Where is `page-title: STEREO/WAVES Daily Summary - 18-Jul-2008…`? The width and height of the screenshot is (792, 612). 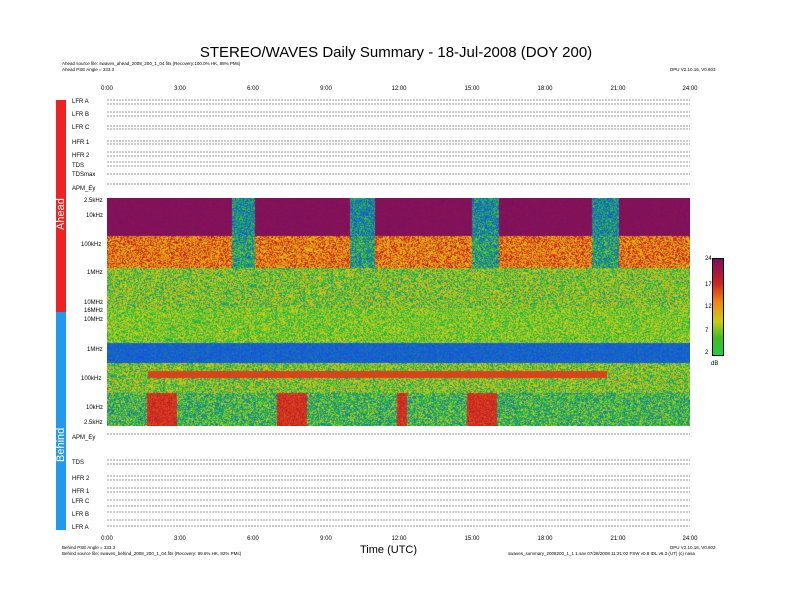
page-title: STEREO/WAVES Daily Summary - 18-Jul-2008… is located at coordinates (396, 52).